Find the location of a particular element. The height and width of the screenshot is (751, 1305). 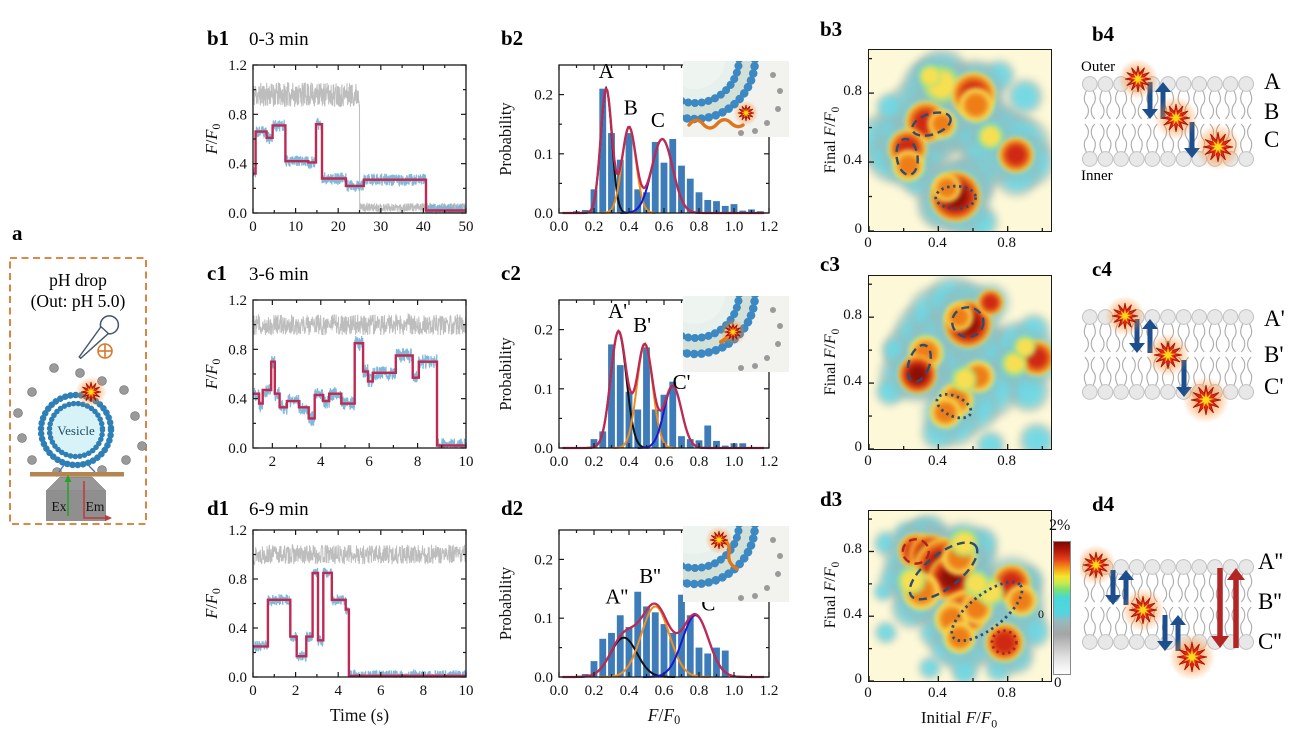

site-label: B' is located at coordinates (1274, 354).